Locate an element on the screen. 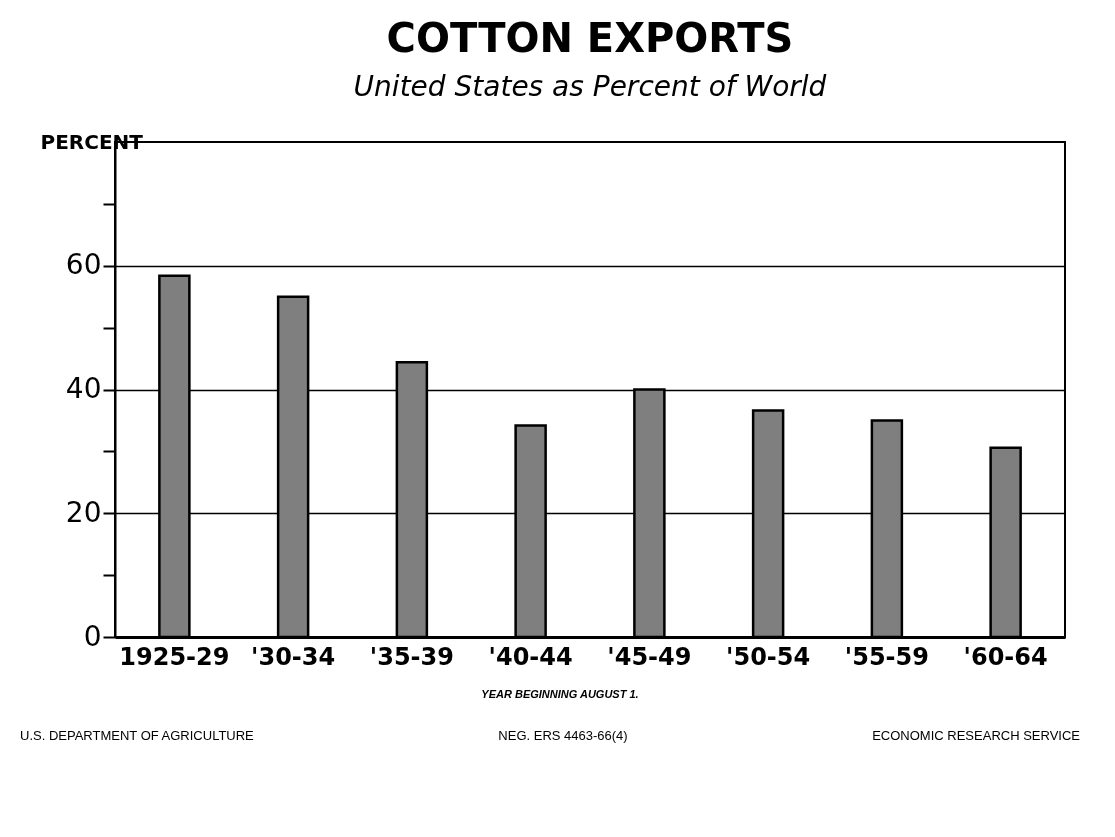  x-tick-label: '50-54 is located at coordinates (768, 656).